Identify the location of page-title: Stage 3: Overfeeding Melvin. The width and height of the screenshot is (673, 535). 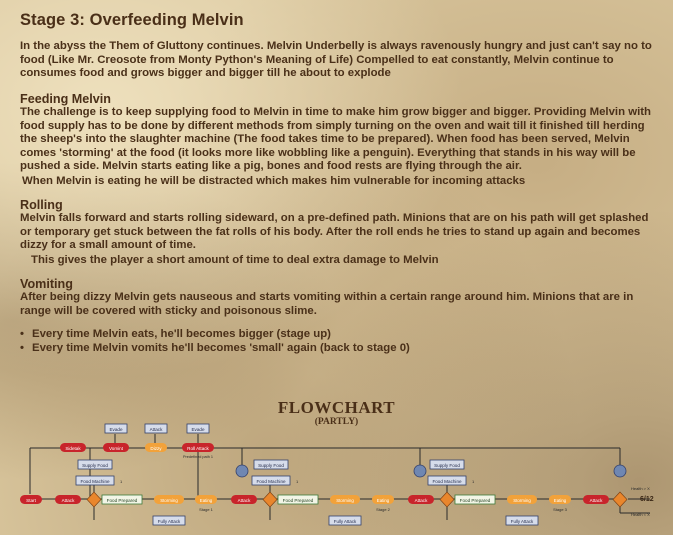
(132, 20).